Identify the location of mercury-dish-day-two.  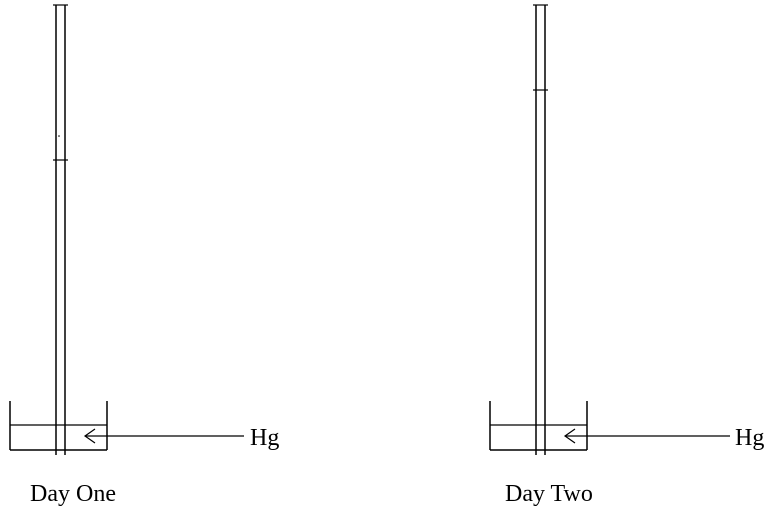
(538, 426).